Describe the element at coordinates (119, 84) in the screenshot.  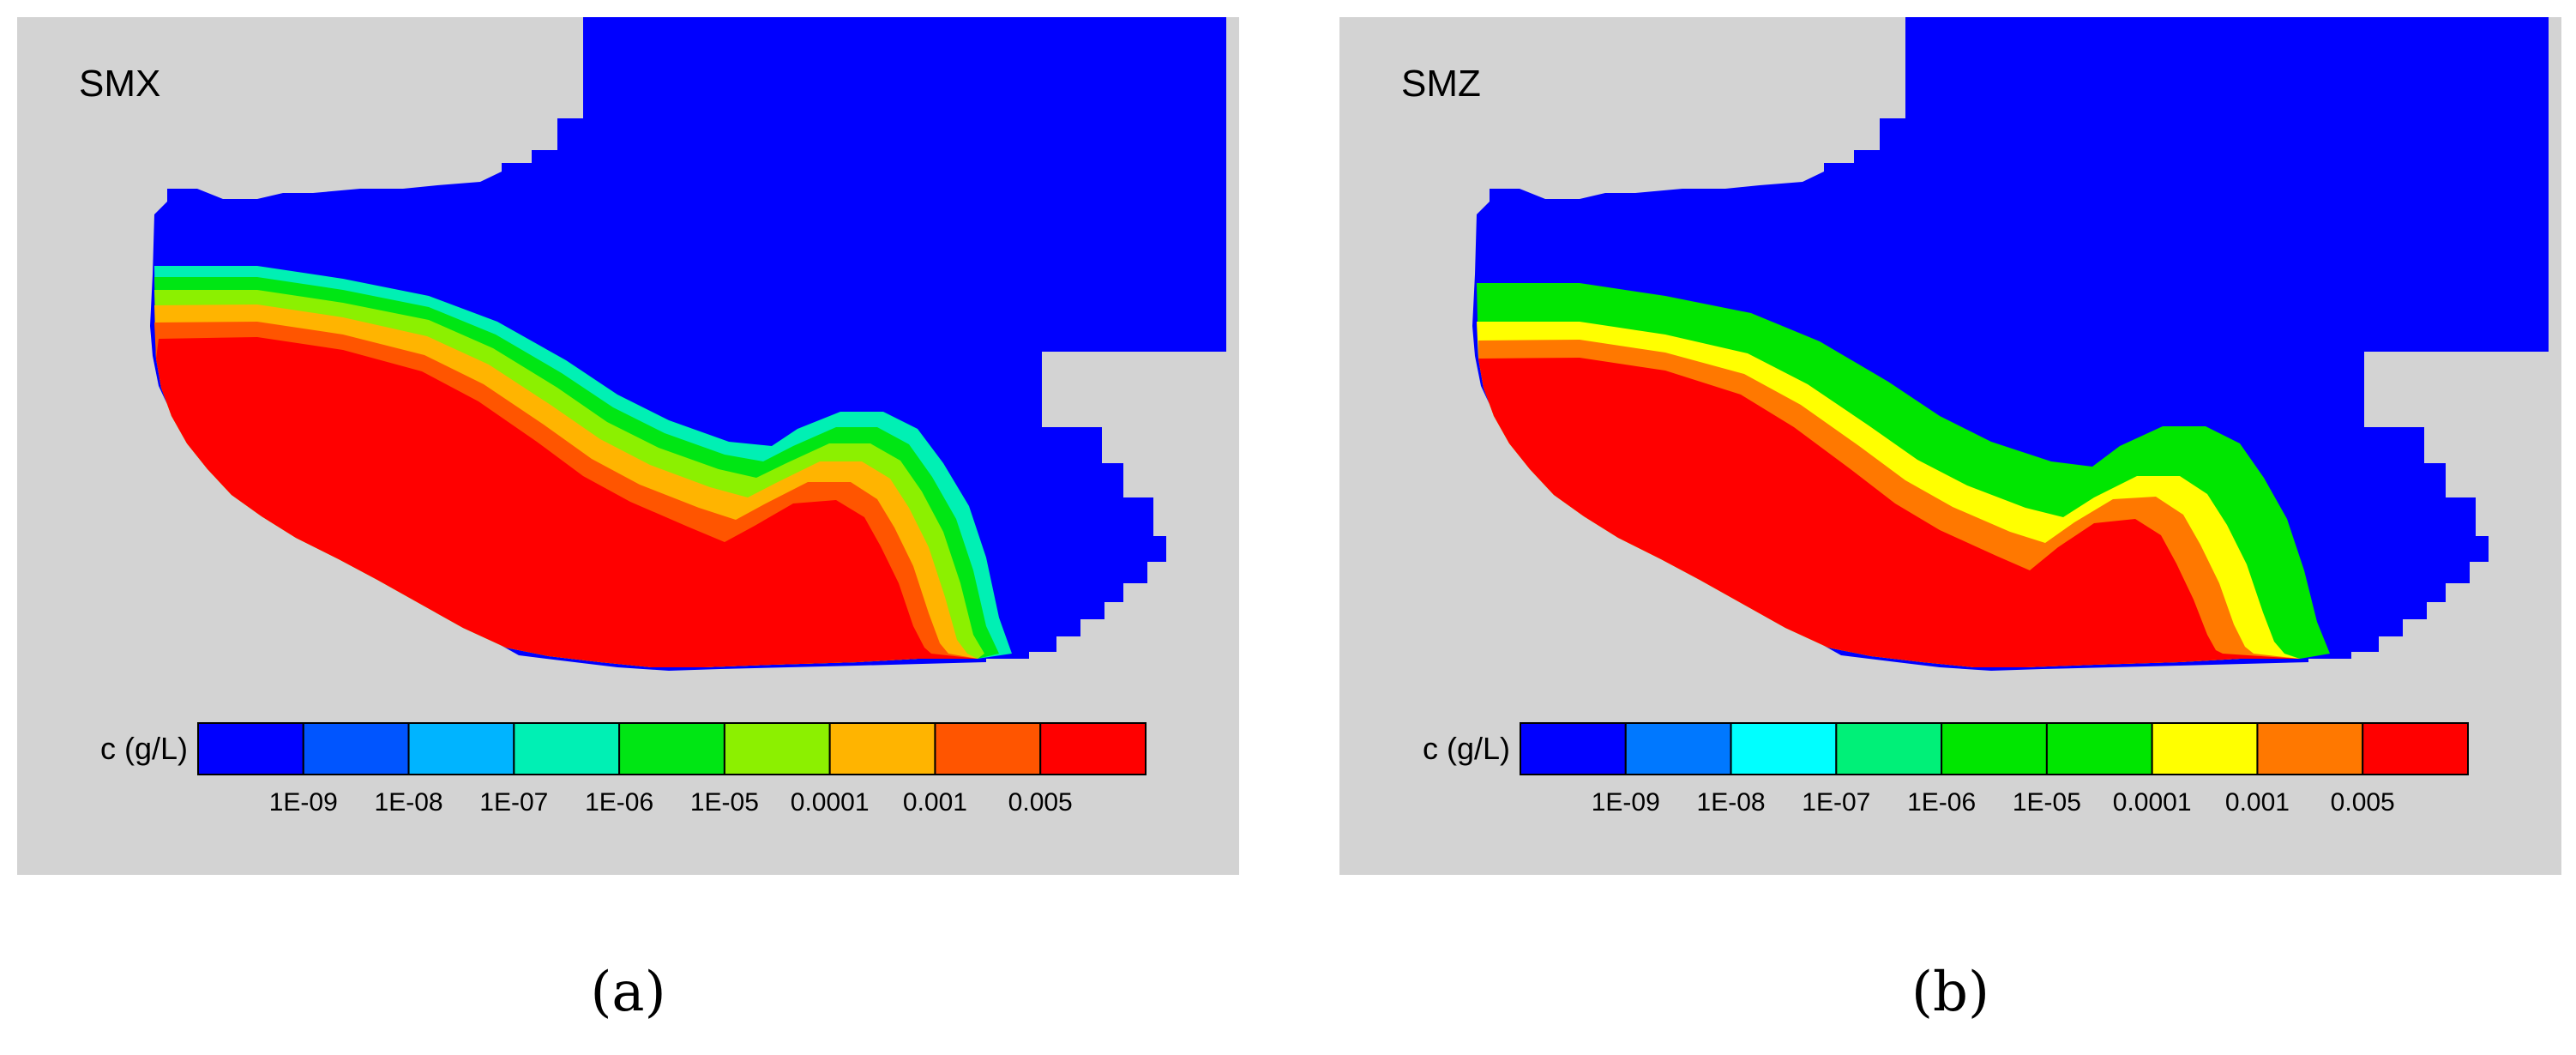
I see `panel-label: SMX` at that location.